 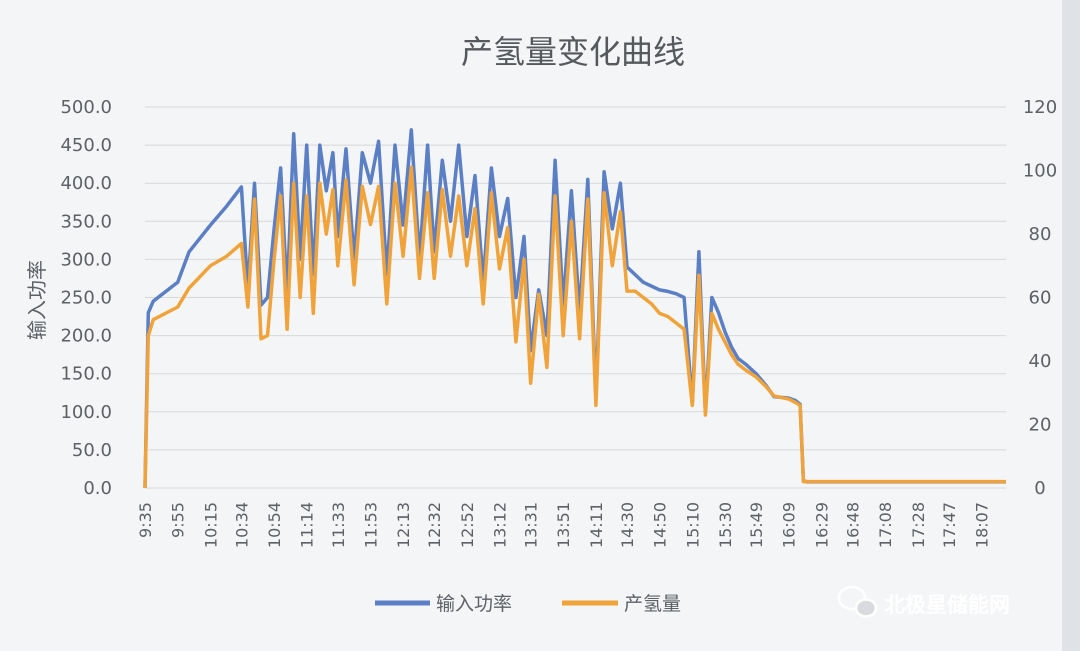 I want to click on right-tick-label: 40, so click(x=1040, y=361).